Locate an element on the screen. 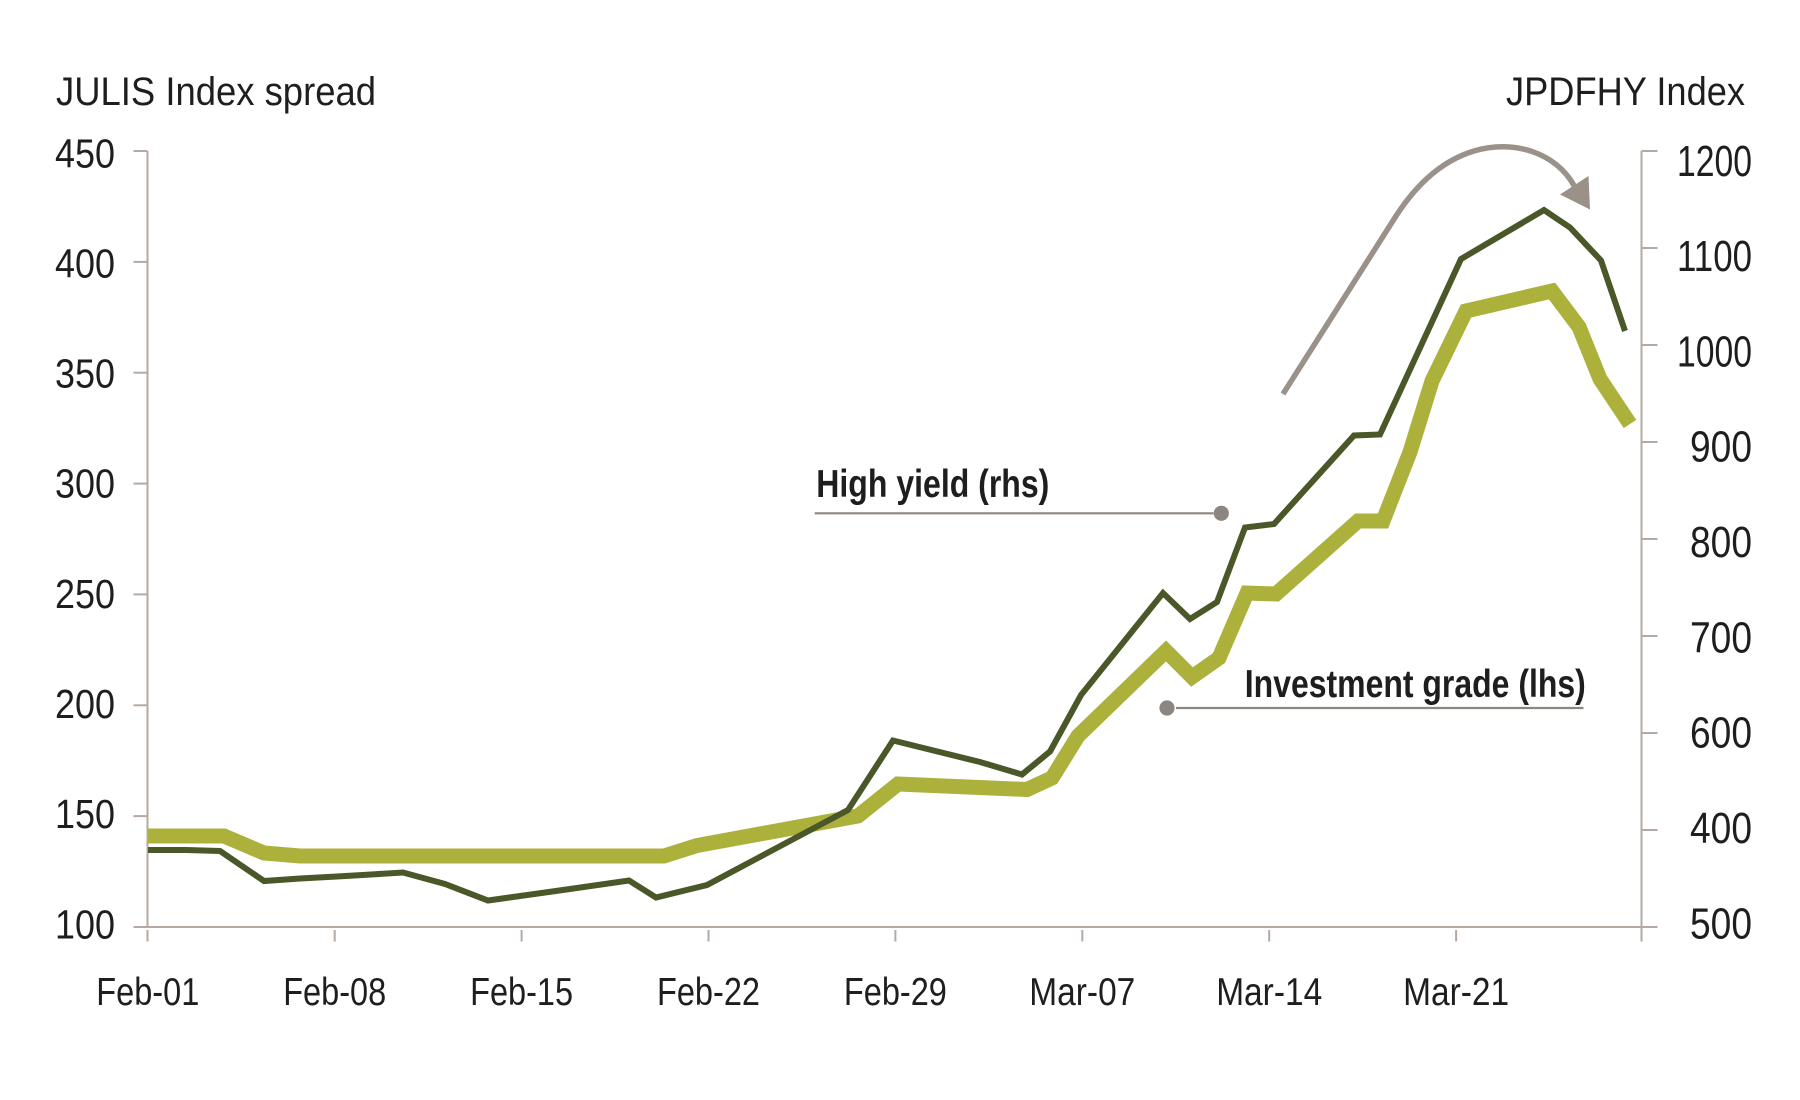 The image size is (1800, 1100). svg-text: 350 is located at coordinates (85, 374).